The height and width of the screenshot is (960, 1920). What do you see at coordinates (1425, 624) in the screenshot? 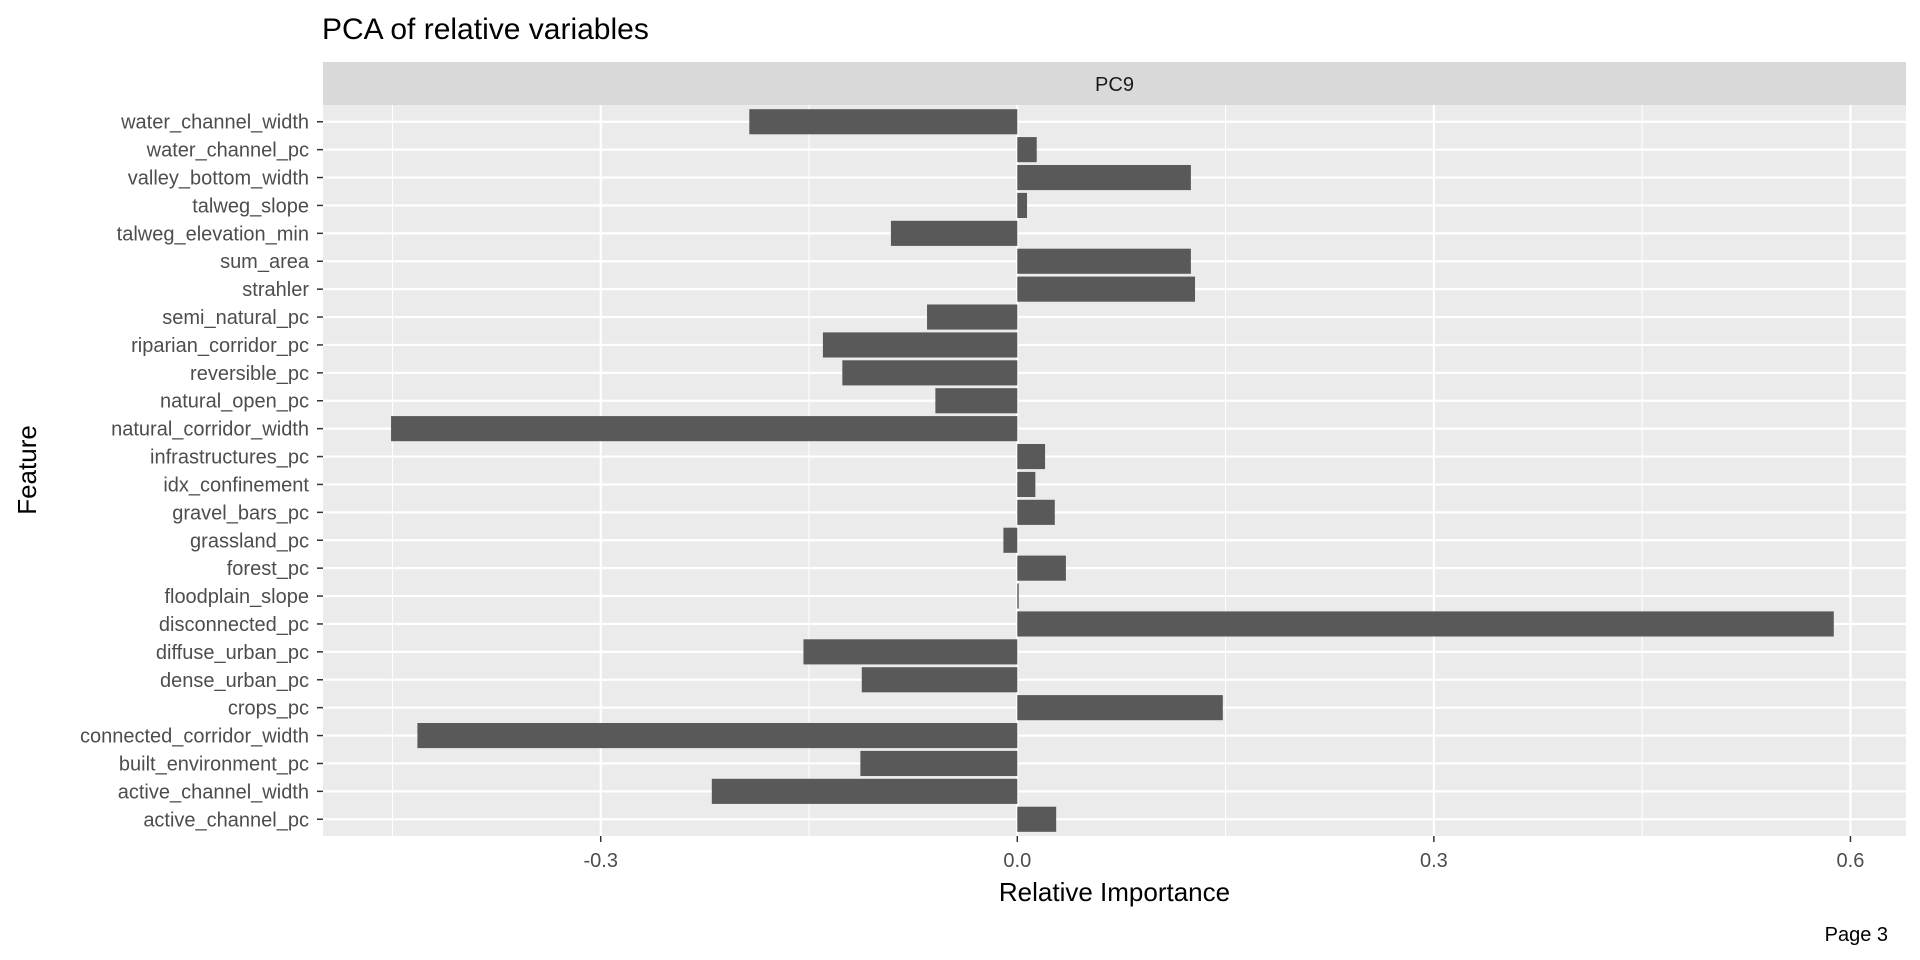
I see `bar-disconnected_pc` at bounding box center [1425, 624].